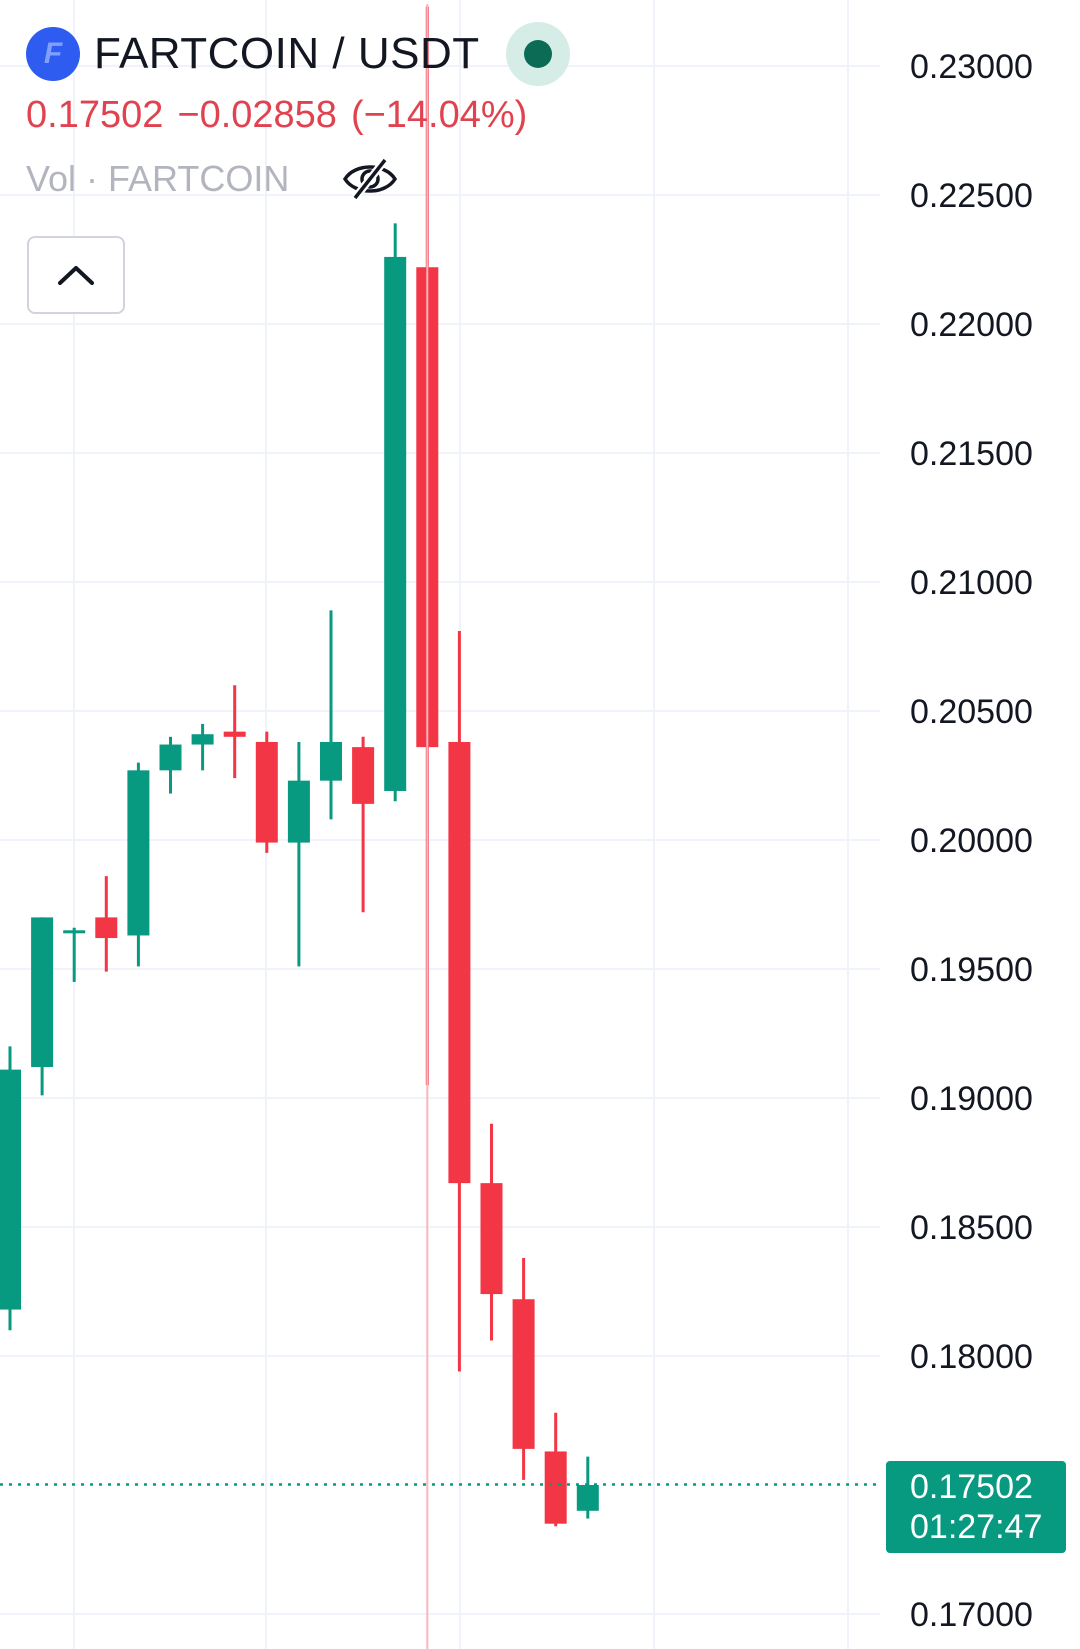  I want to click on current-price-label: 0.17502 01:27:47, so click(976, 1507).